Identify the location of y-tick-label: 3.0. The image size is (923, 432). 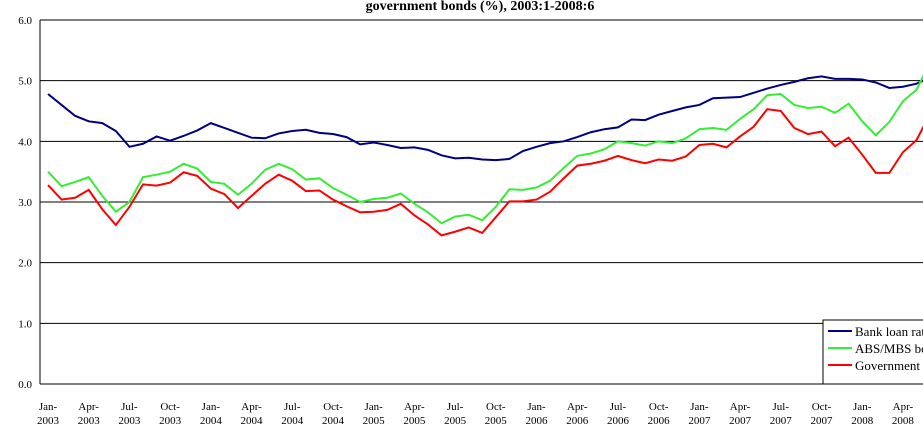
(25, 203).